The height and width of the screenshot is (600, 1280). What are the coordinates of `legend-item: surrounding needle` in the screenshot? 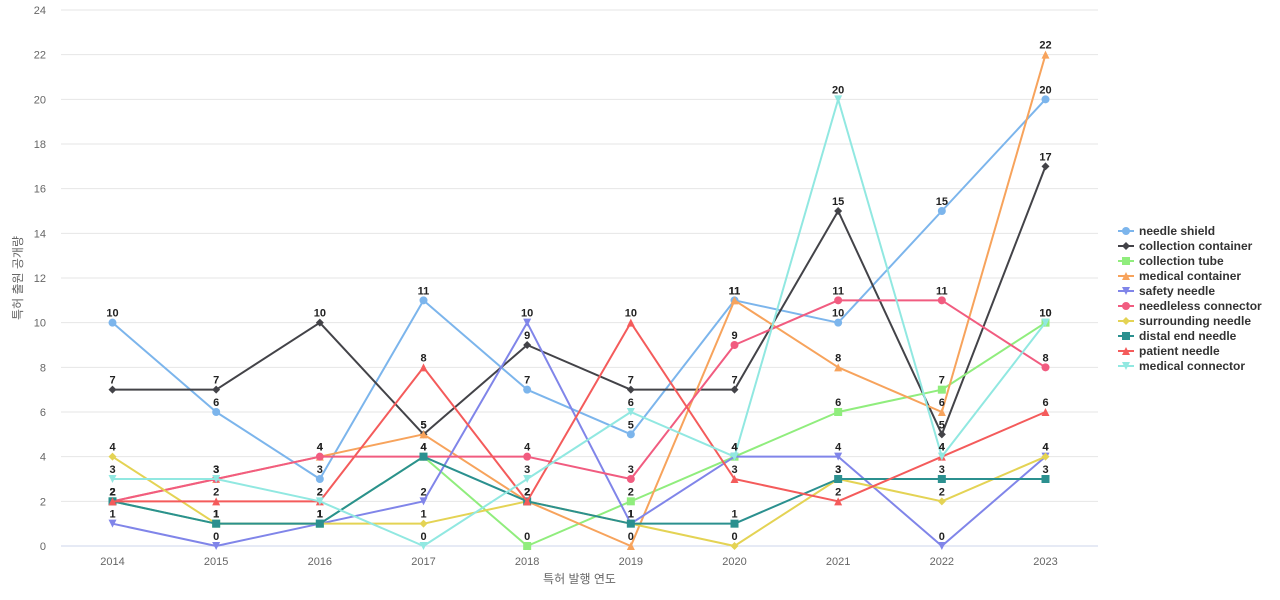 It's located at (1184, 321).